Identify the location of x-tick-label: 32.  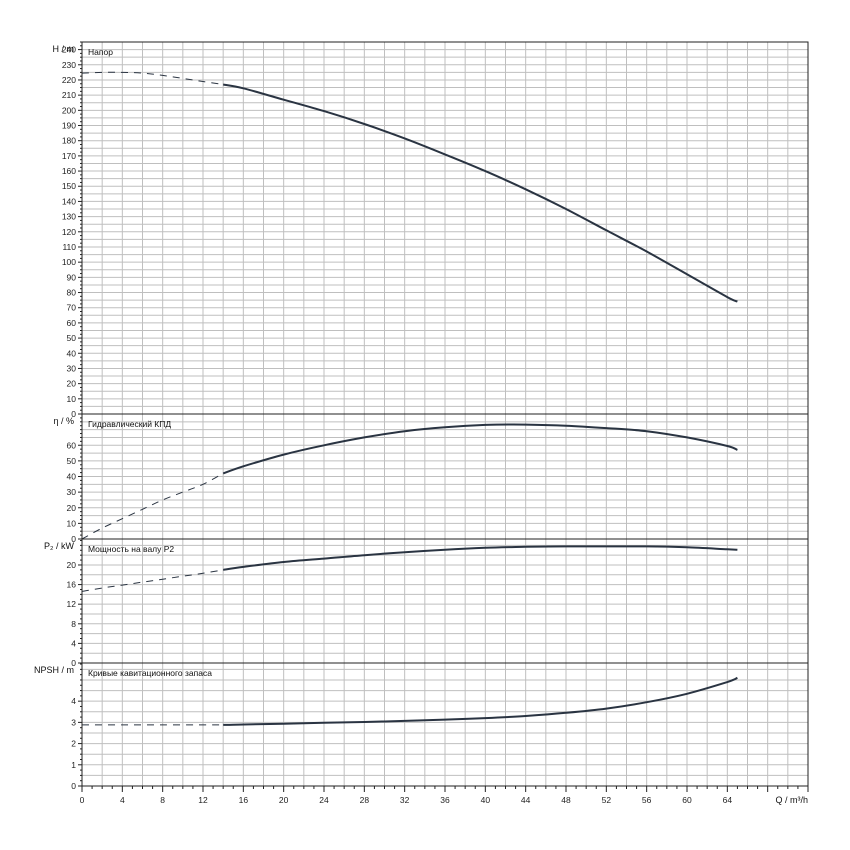
(405, 800).